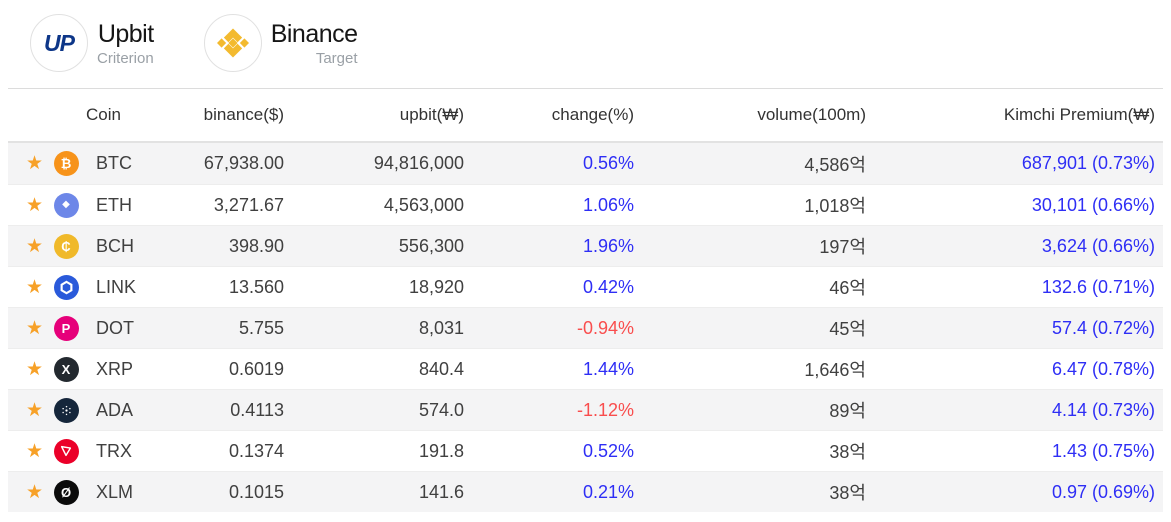 This screenshot has height=522, width=1171. Describe the element at coordinates (608, 491) in the screenshot. I see `change-percent: 0.21%` at that location.